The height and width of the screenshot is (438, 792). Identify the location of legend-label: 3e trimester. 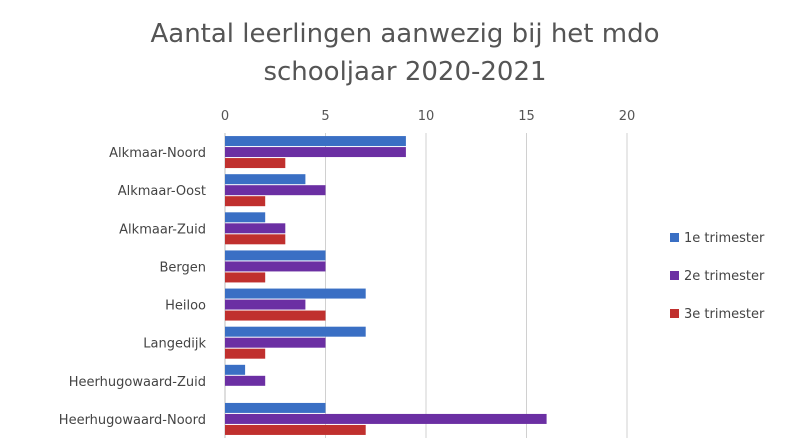
(724, 314).